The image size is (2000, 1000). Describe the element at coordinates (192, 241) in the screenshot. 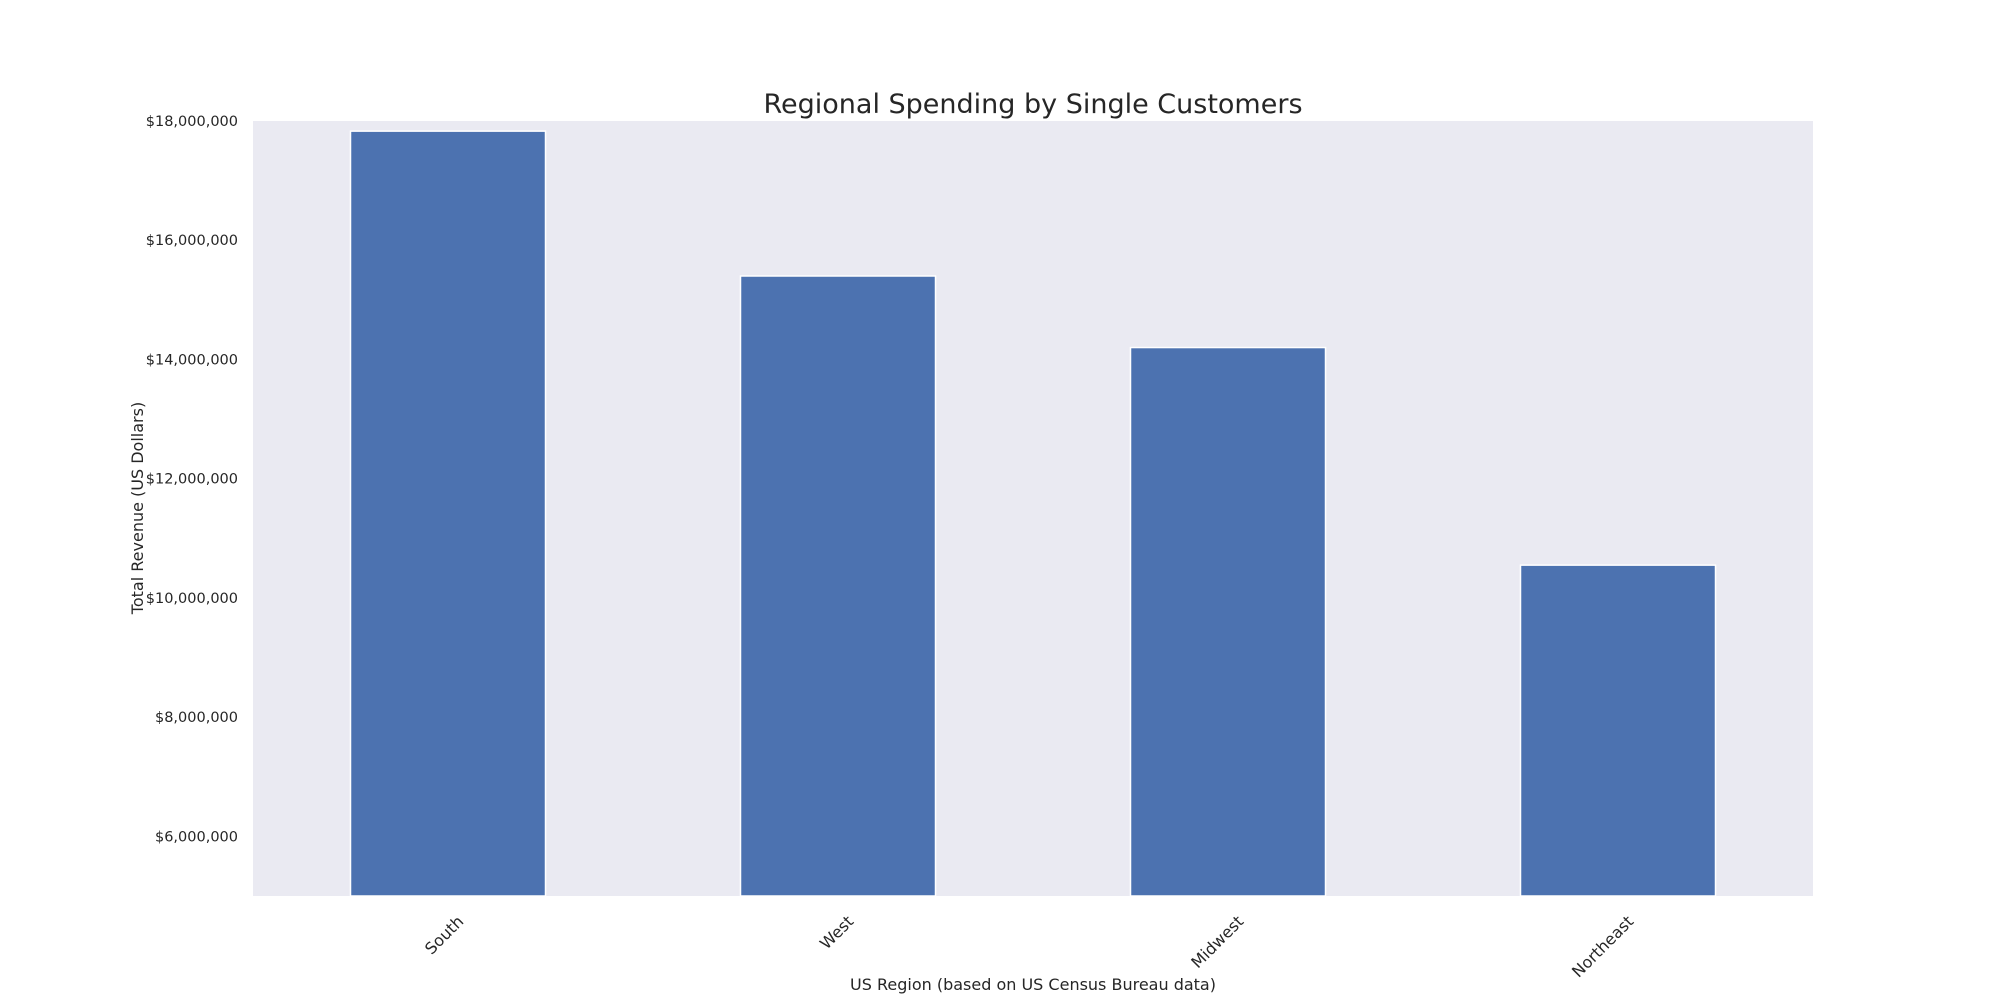

I see `y-tick-label: $16,000,000` at that location.